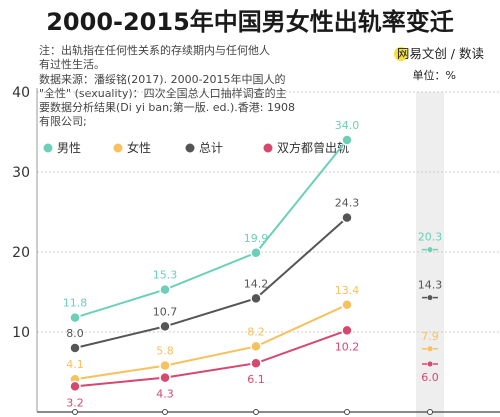  What do you see at coordinates (165, 311) in the screenshot?
I see `data-label: 10.7` at bounding box center [165, 311].